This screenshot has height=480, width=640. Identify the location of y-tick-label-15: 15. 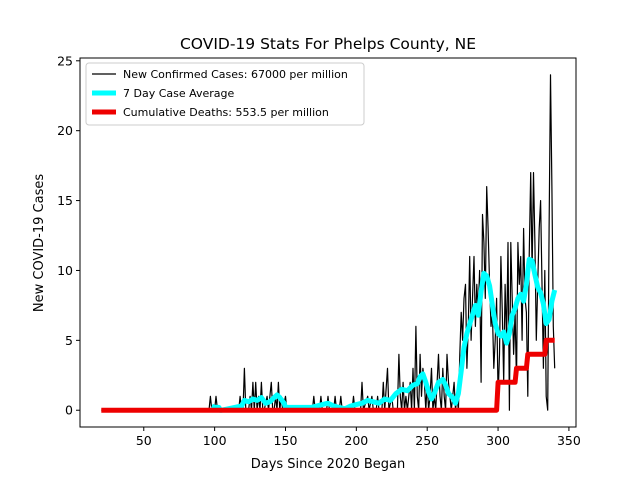
(65, 200).